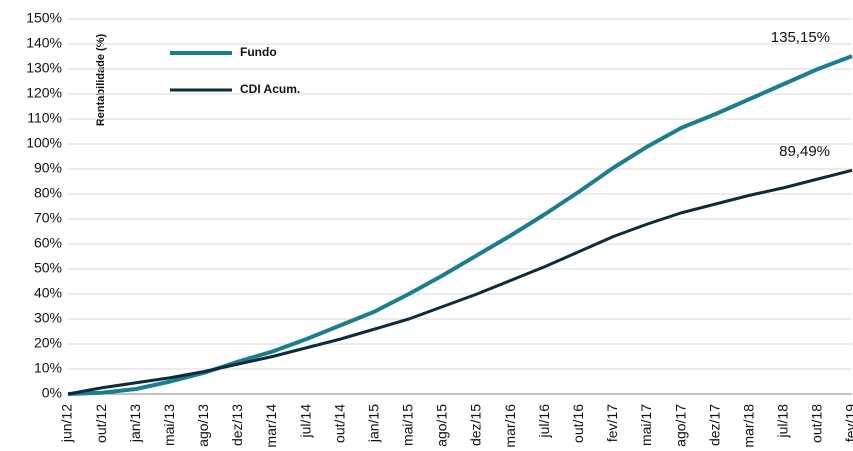  What do you see at coordinates (48, 268) in the screenshot?
I see `y-tick-label: 50%` at bounding box center [48, 268].